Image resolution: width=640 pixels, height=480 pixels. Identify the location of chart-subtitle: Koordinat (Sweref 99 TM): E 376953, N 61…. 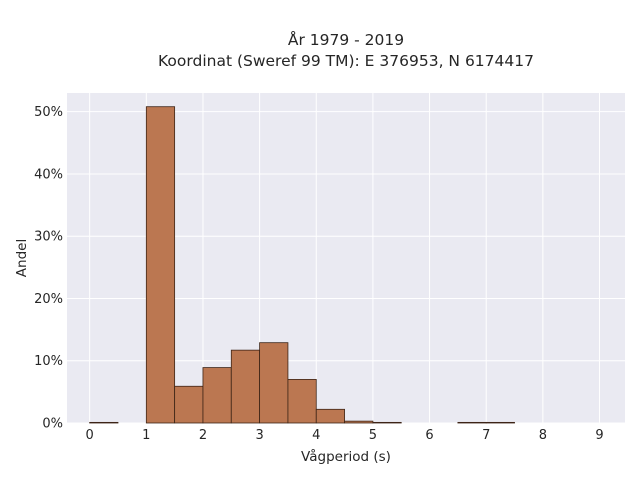
(346, 61).